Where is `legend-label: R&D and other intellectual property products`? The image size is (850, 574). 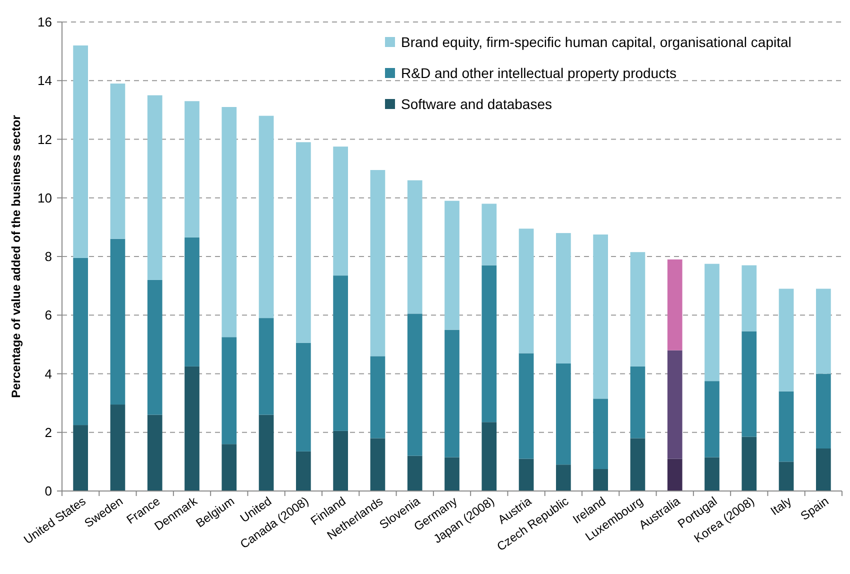 legend-label: R&D and other intellectual property products is located at coordinates (538, 72).